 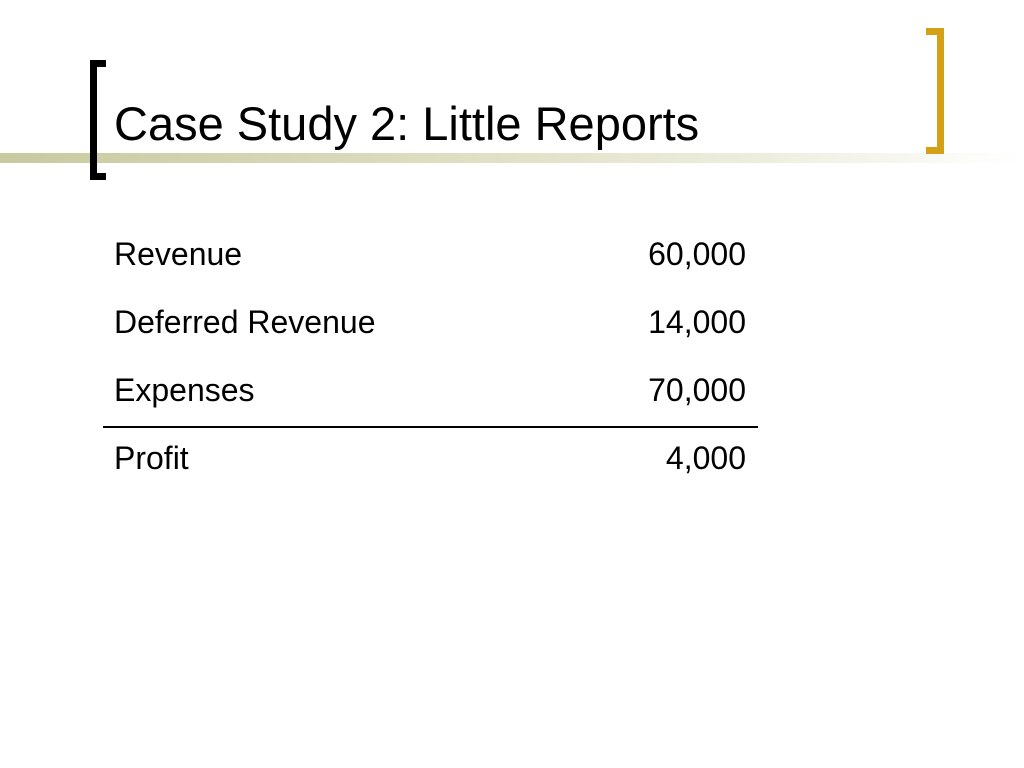 What do you see at coordinates (245, 322) in the screenshot?
I see `row-label: Deferred Revenue` at bounding box center [245, 322].